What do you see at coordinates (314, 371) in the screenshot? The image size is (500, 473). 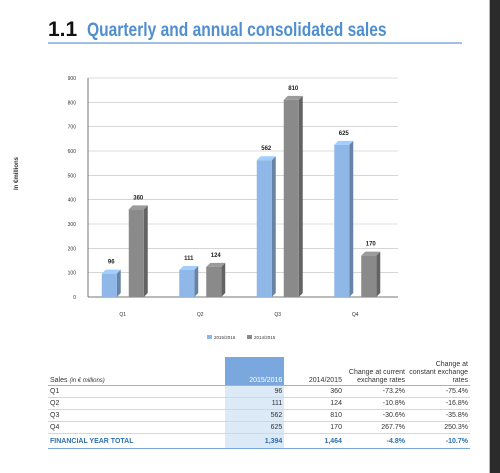 I see `table-header-cell: 2014/2015` at bounding box center [314, 371].